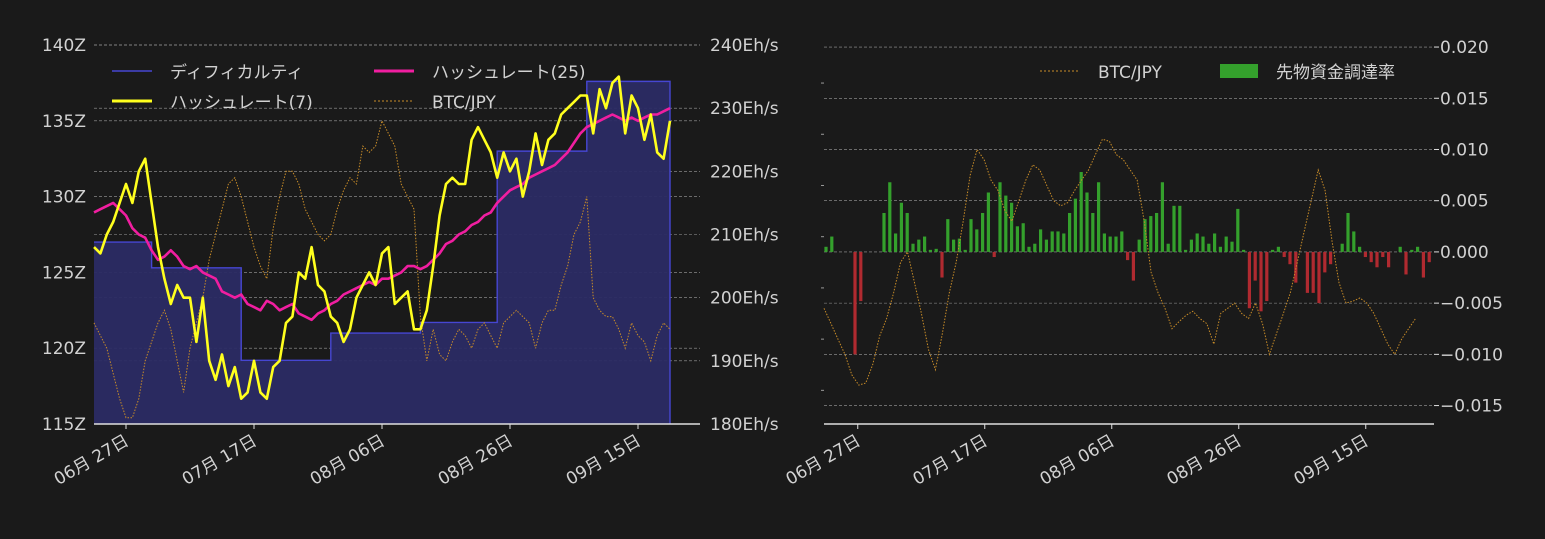 This screenshot has height=539, width=1545. Describe the element at coordinates (348, 460) in the screenshot. I see `x-tick-label: 08月 06日` at that location.